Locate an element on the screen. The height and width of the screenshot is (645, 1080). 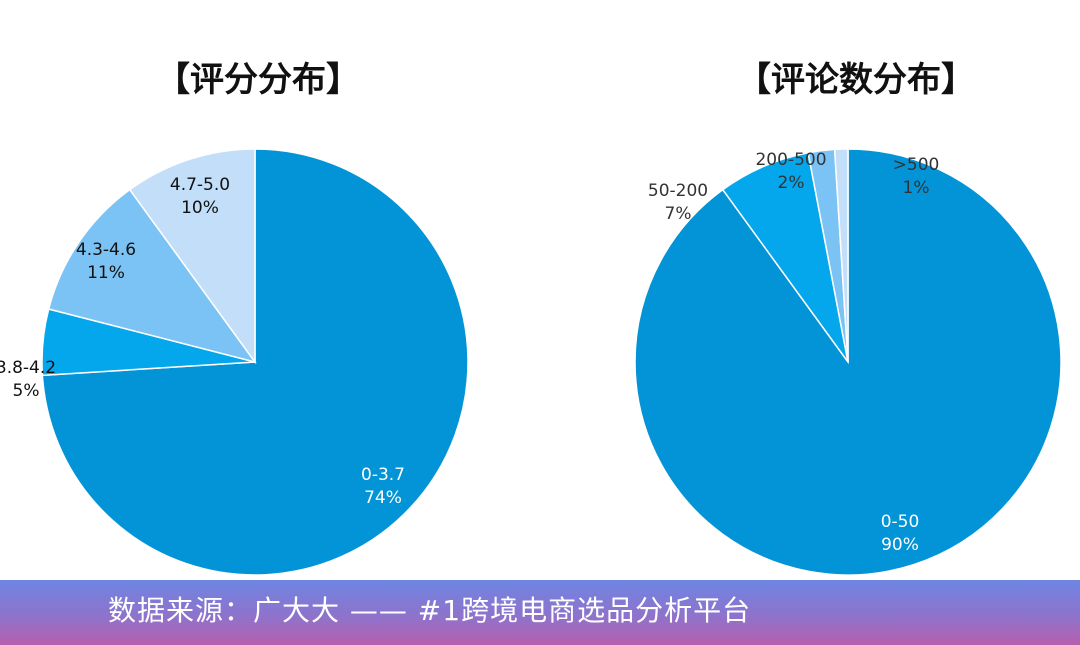
rating-slice-label-2: 4.3-4.6 is located at coordinates (106, 250).